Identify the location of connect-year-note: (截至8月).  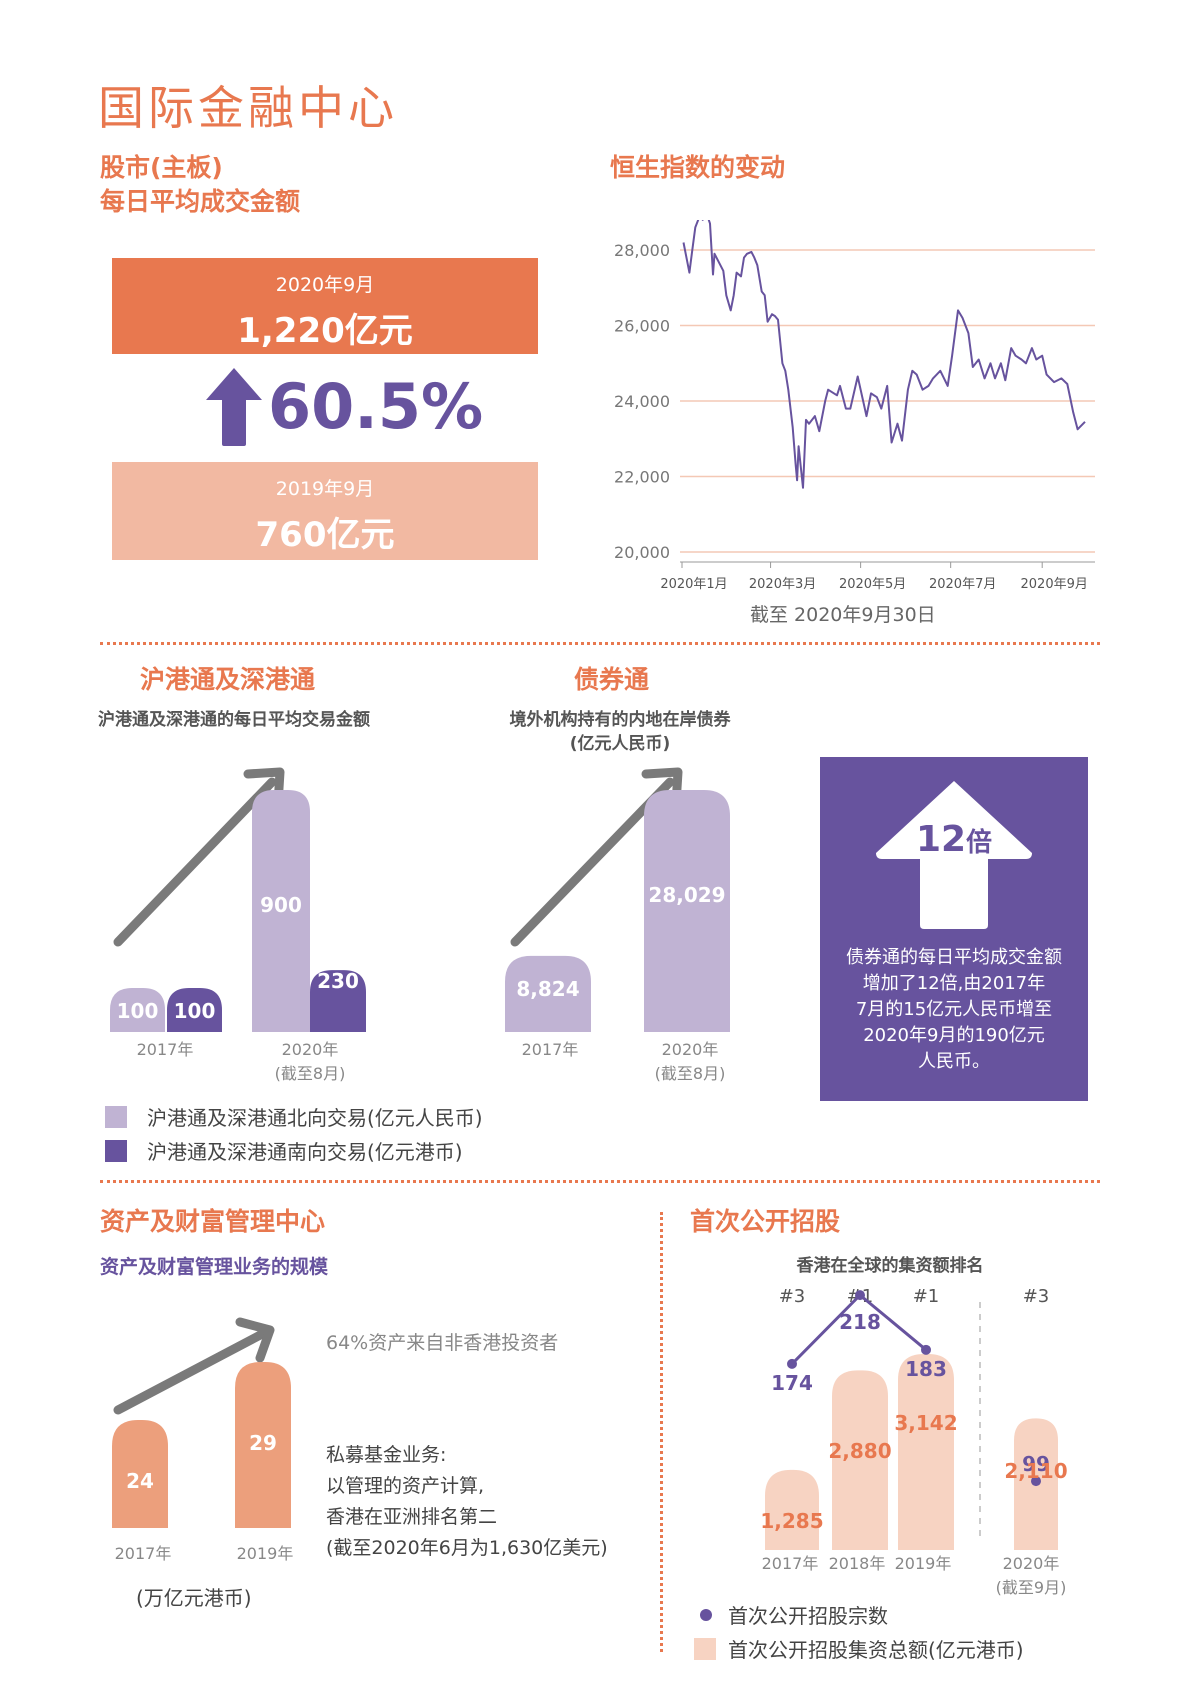
(310, 1073).